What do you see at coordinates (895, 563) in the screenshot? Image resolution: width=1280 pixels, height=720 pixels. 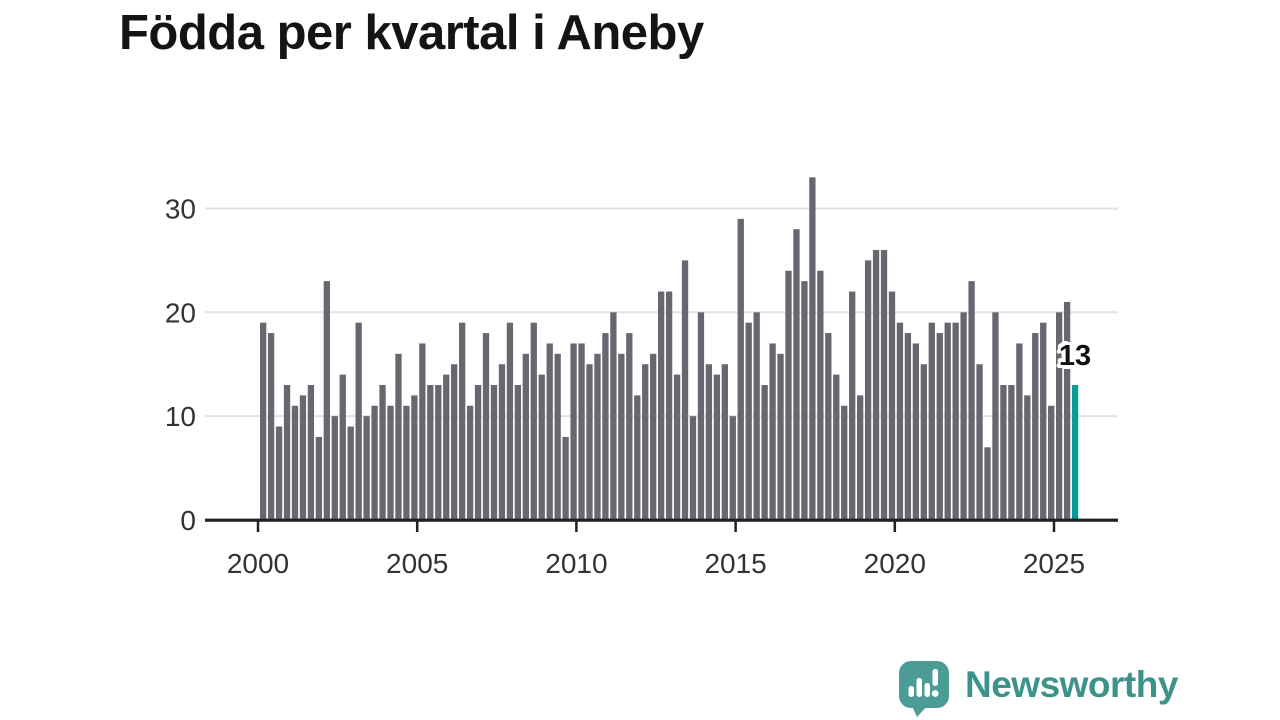 I see `x-axis-label: 2020` at bounding box center [895, 563].